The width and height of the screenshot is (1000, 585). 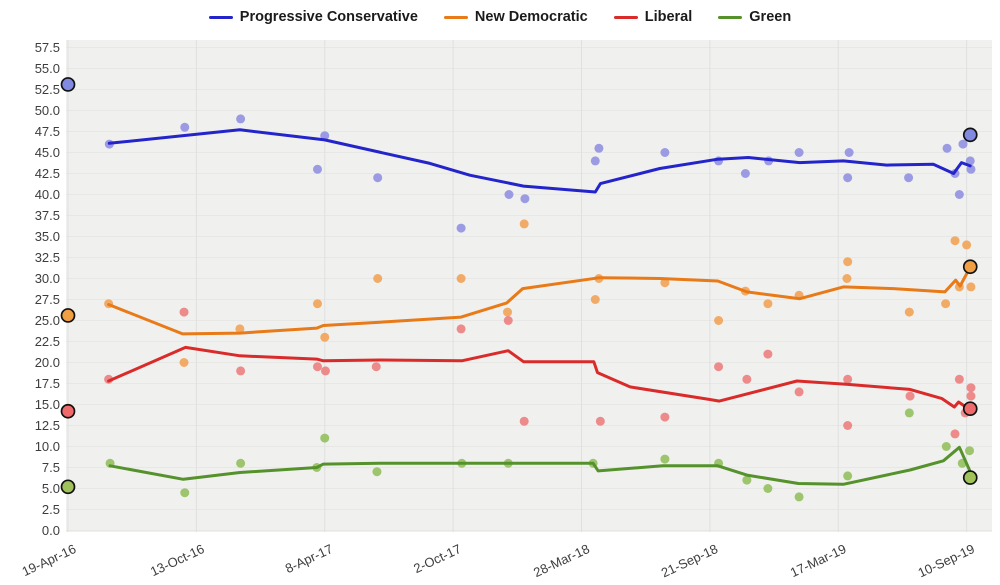 What do you see at coordinates (531, 17) in the screenshot?
I see `legend-label: New Democratic` at bounding box center [531, 17].